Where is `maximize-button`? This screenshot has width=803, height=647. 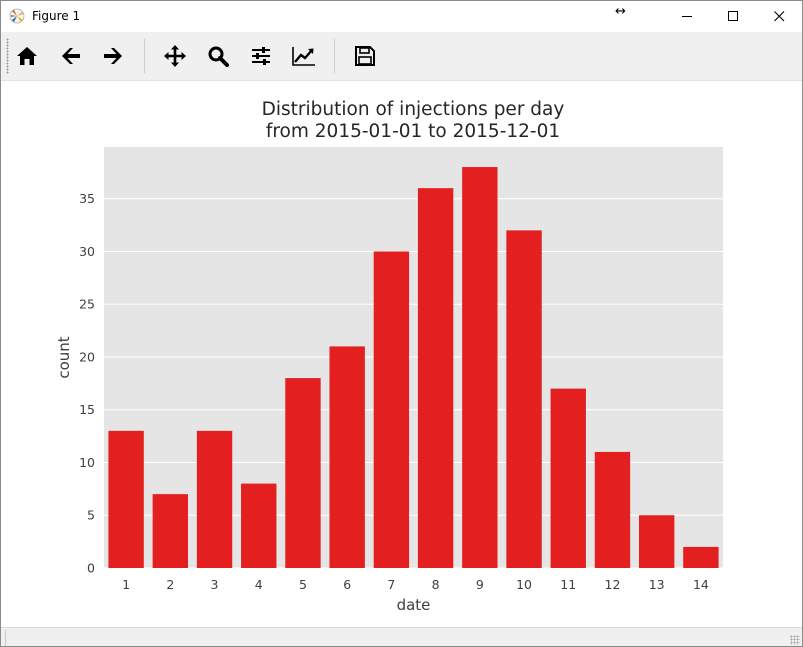
maximize-button is located at coordinates (733, 16).